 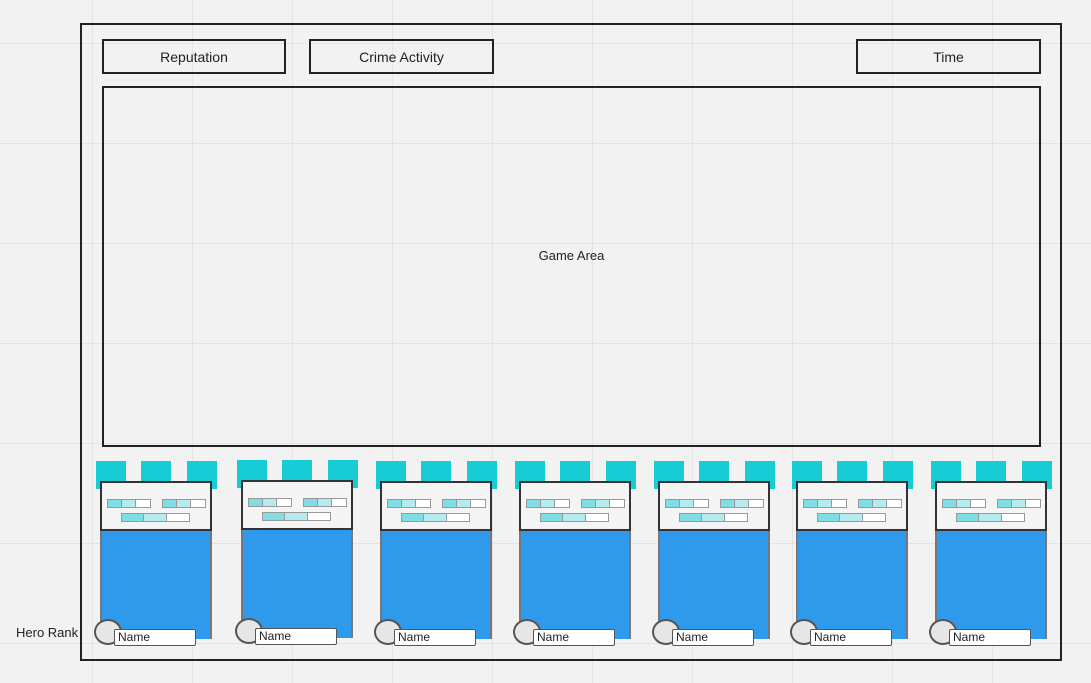 I want to click on time-panel: Time, so click(x=948, y=56).